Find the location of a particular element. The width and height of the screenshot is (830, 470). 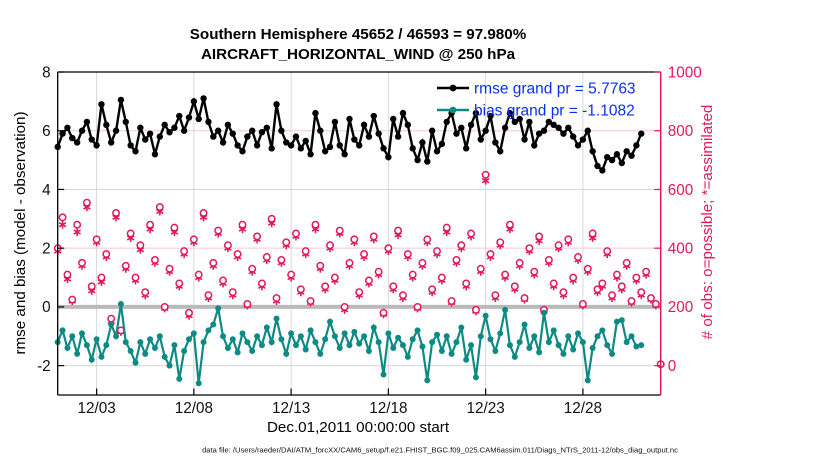

y-left-tick-label: 4 is located at coordinates (46, 190).